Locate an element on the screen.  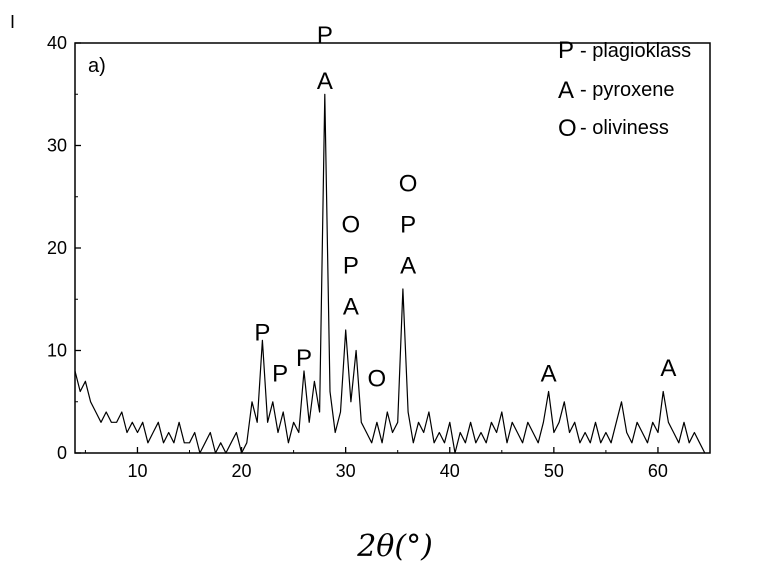
legend-label-pyroxene: - pyroxene is located at coordinates (627, 90).